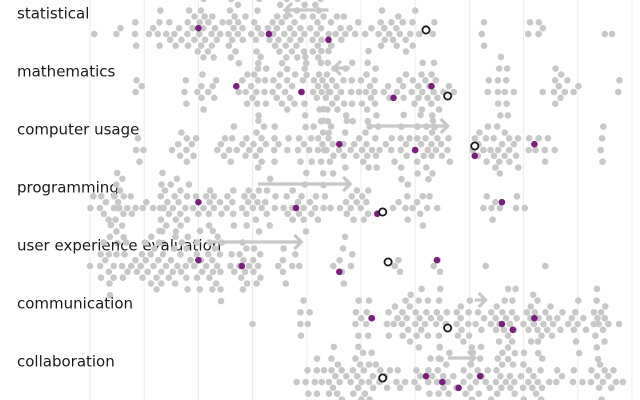  I want to click on change-arrow-head, so click(298, 242).